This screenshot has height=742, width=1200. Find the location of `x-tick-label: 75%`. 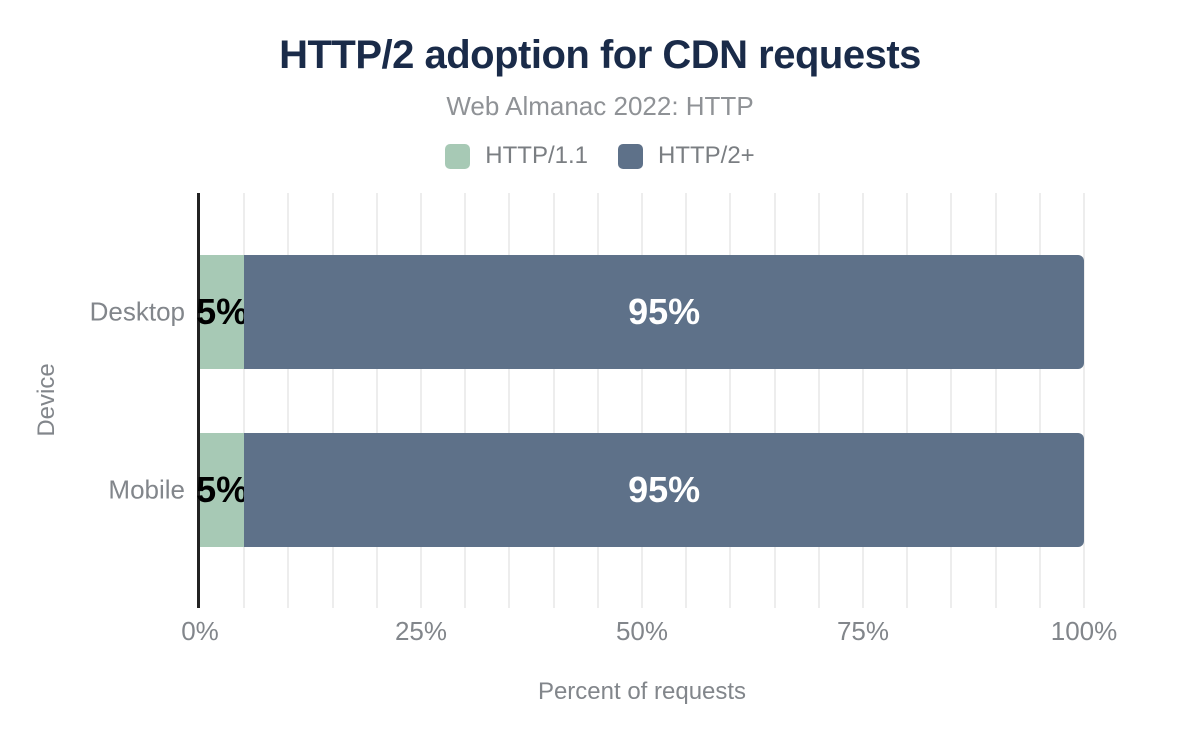

x-tick-label: 75% is located at coordinates (863, 631).